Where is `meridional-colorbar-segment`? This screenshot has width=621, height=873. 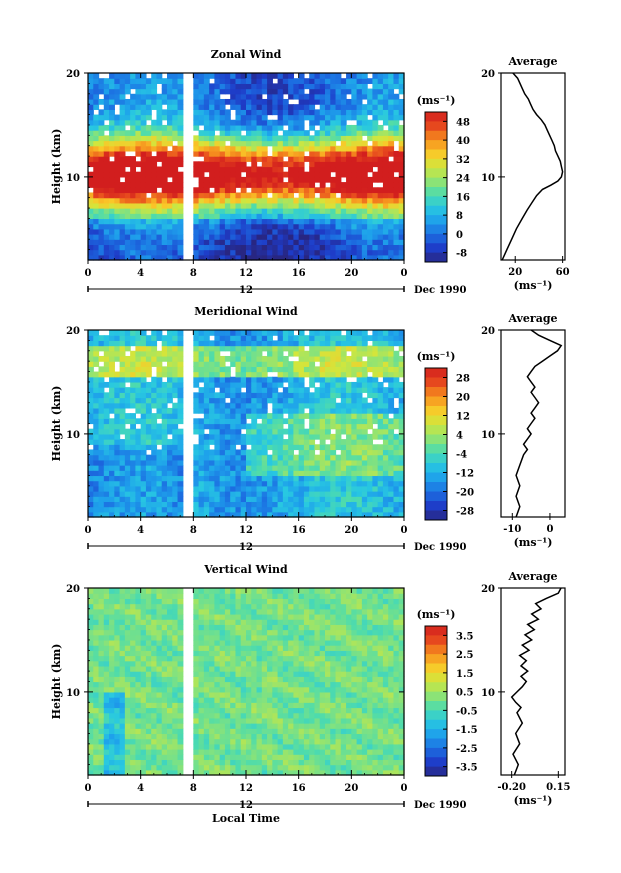
meridional-colorbar-segment is located at coordinates (436, 449).